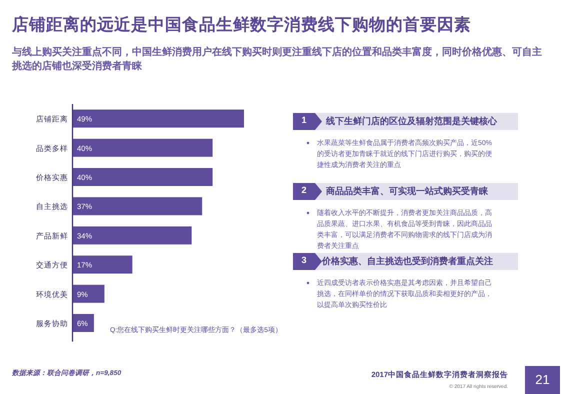  I want to click on text: 与线上购买关注重点不同，中国生鲜消费用户在线下购买时则更注重线下店的位置和品类丰富度，同时价格优惠、可自主挑选的店铺也深受消费者青睐, so click(277, 60).